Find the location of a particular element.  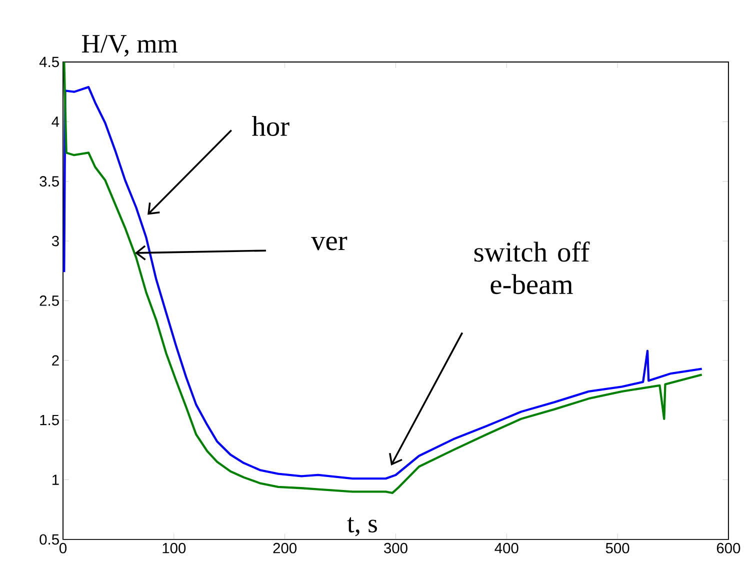

x-tick-label: 600 is located at coordinates (728, 548).